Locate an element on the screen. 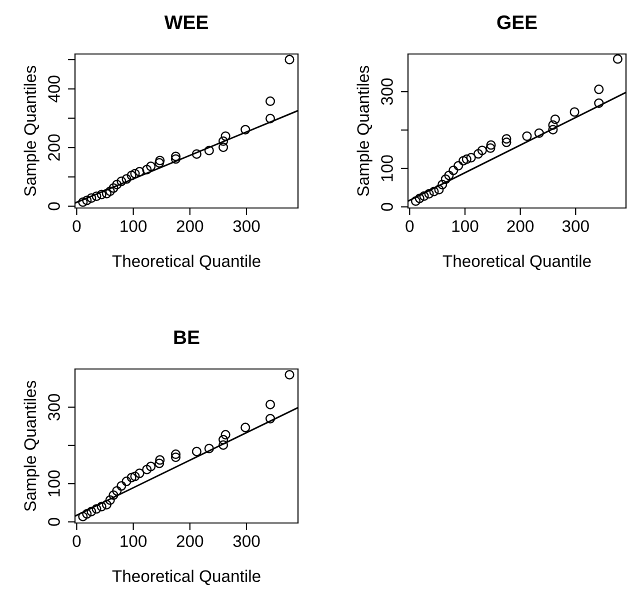 The height and width of the screenshot is (591, 628). y-tick-label: 200 is located at coordinates (54, 147).